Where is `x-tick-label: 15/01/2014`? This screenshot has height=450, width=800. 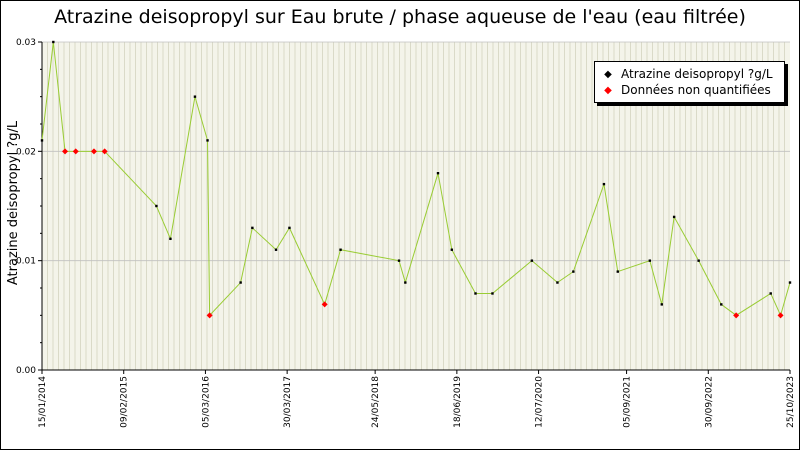
x-tick-label: 15/01/2014 is located at coordinates (43, 402).